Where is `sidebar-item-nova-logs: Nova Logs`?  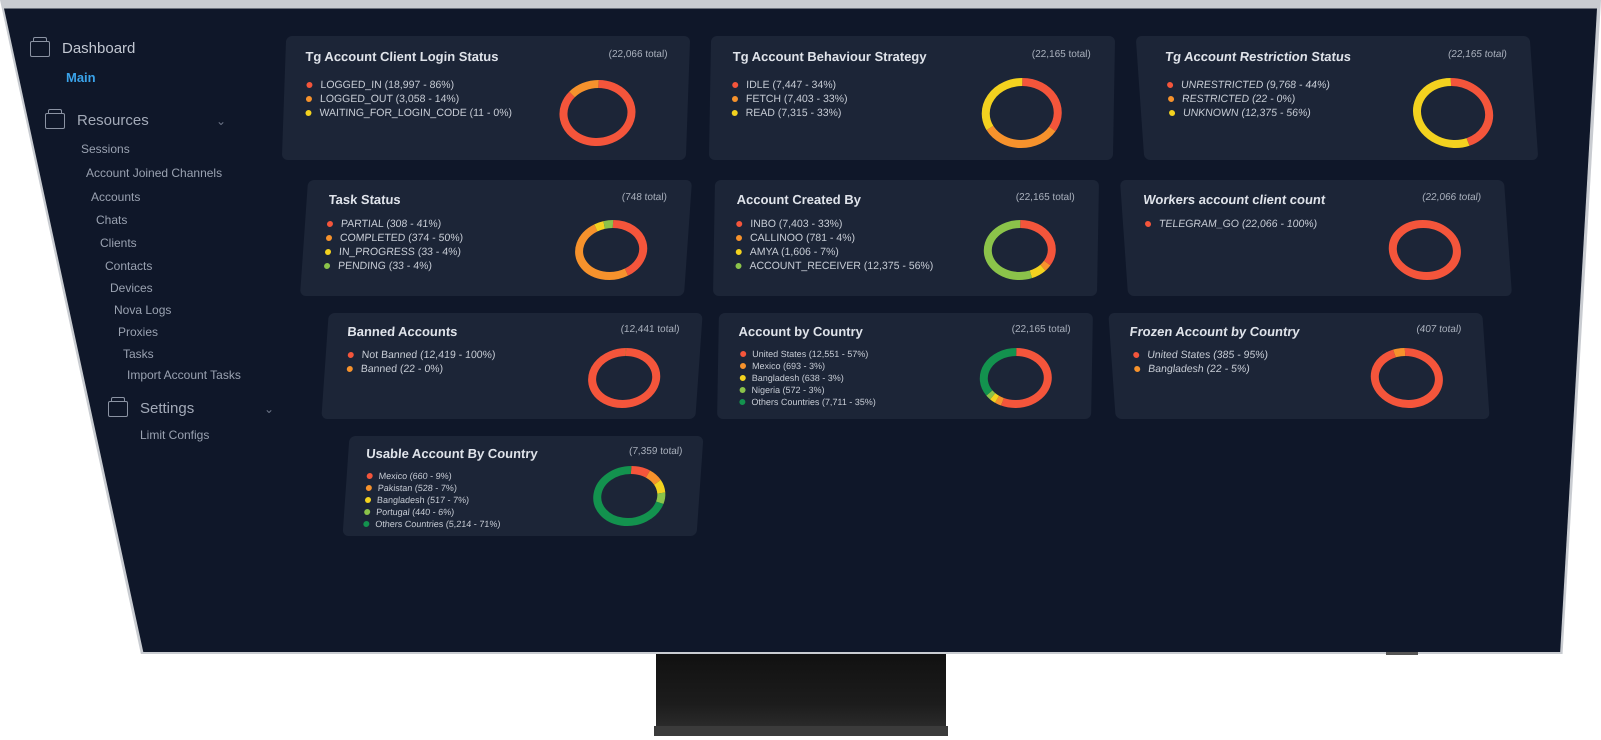 sidebar-item-nova-logs: Nova Logs is located at coordinates (143, 310).